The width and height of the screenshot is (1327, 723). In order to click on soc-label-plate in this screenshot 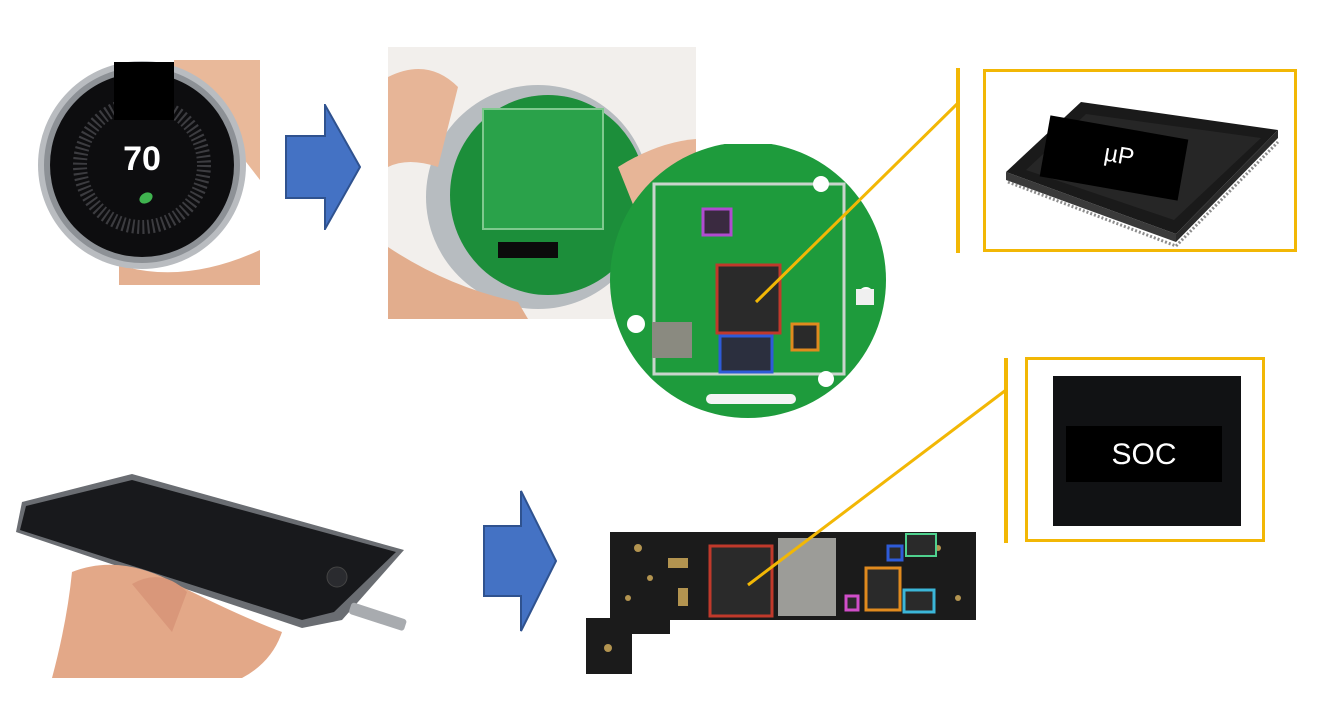, I will do `click(1144, 454)`.